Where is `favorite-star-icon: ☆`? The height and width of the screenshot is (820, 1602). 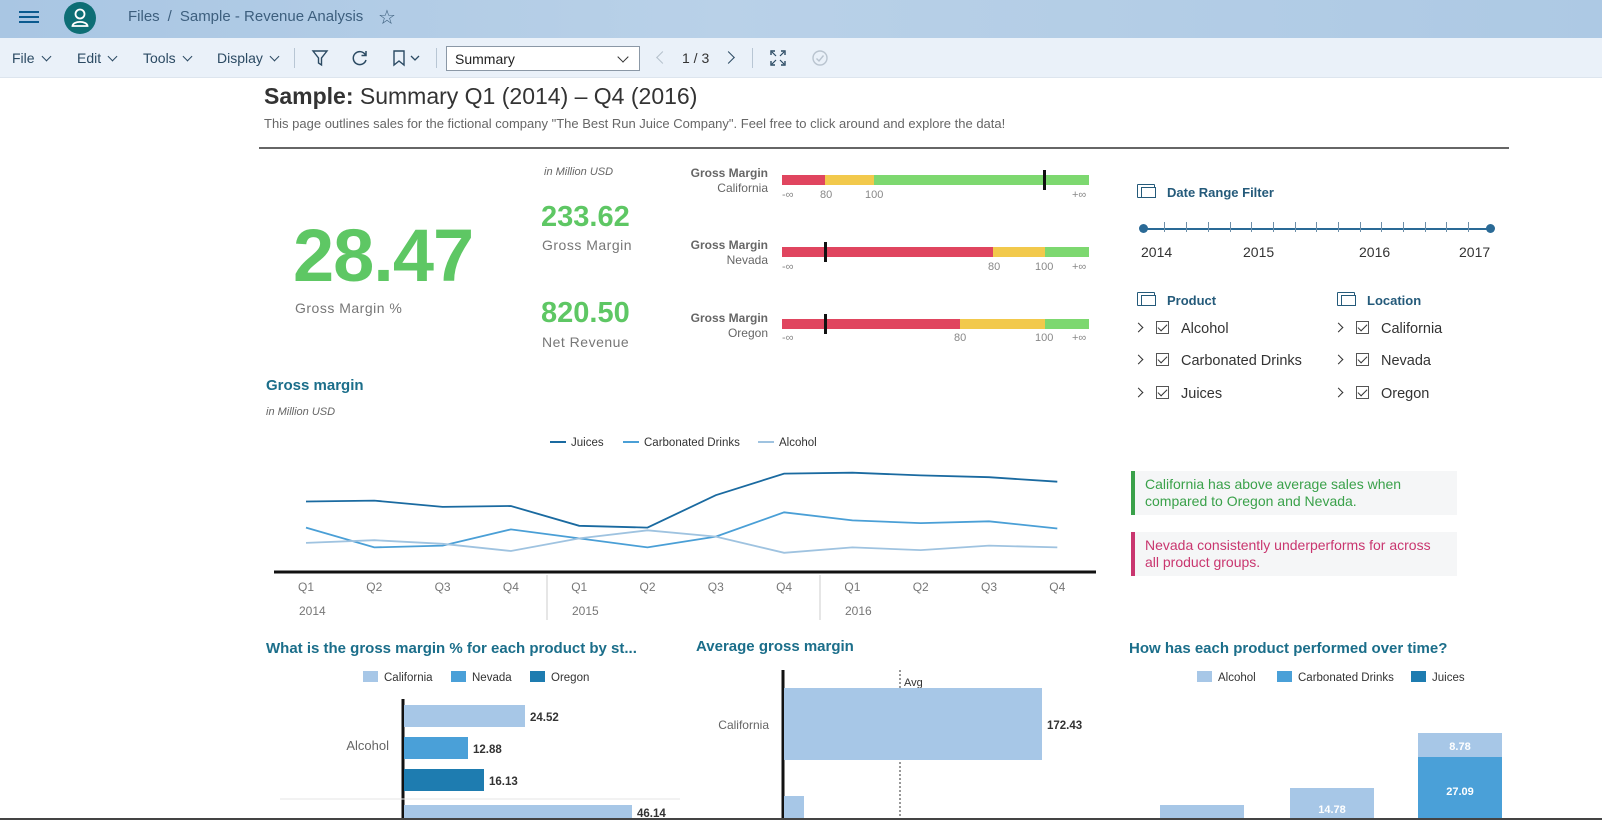 favorite-star-icon: ☆ is located at coordinates (387, 18).